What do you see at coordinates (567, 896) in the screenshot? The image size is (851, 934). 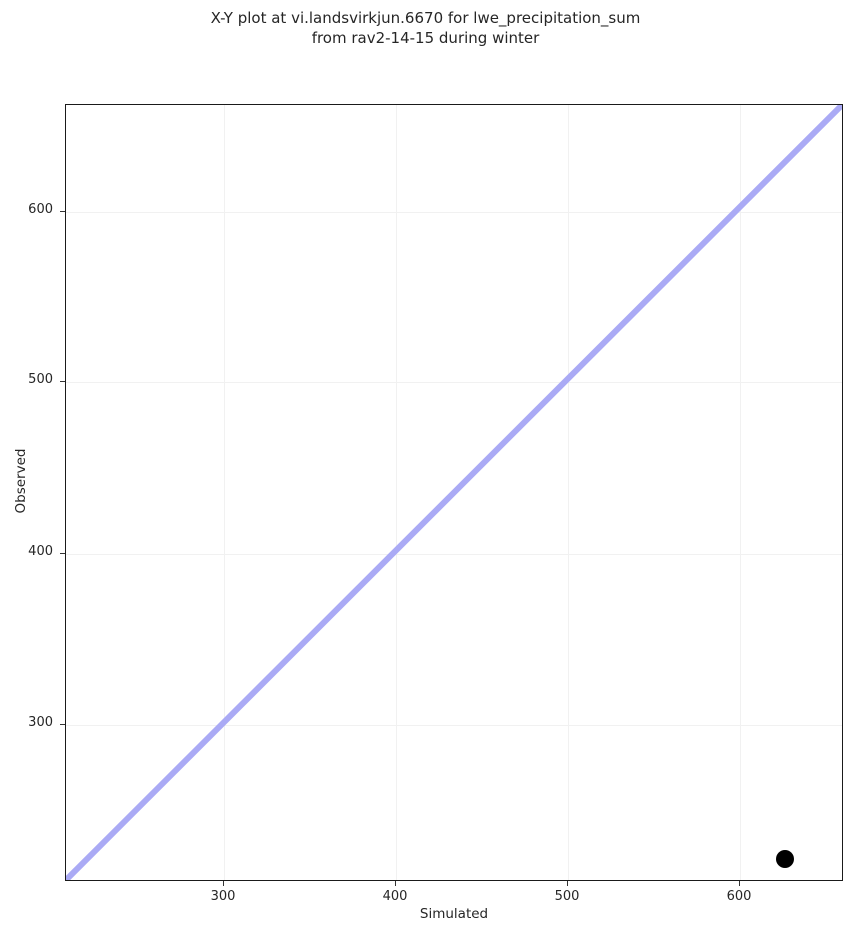 I see `ticklabel-x-500: 500` at bounding box center [567, 896].